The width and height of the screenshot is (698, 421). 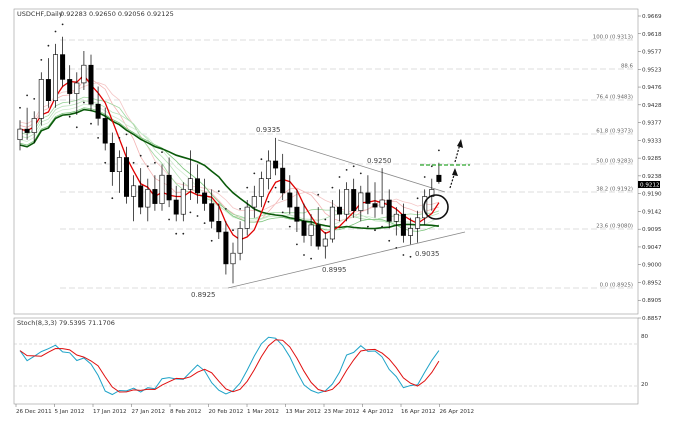 What do you see at coordinates (645, 385) in the screenshot?
I see `stoch-level-20: 20` at bounding box center [645, 385].